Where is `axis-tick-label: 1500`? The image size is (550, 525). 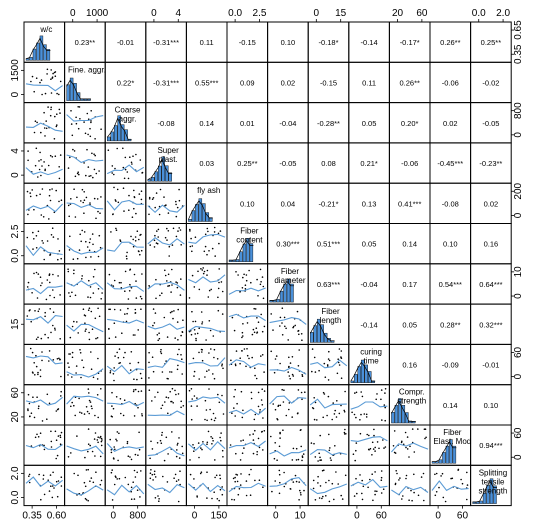 axis-tick-label: 1500 is located at coordinates (15, 70).